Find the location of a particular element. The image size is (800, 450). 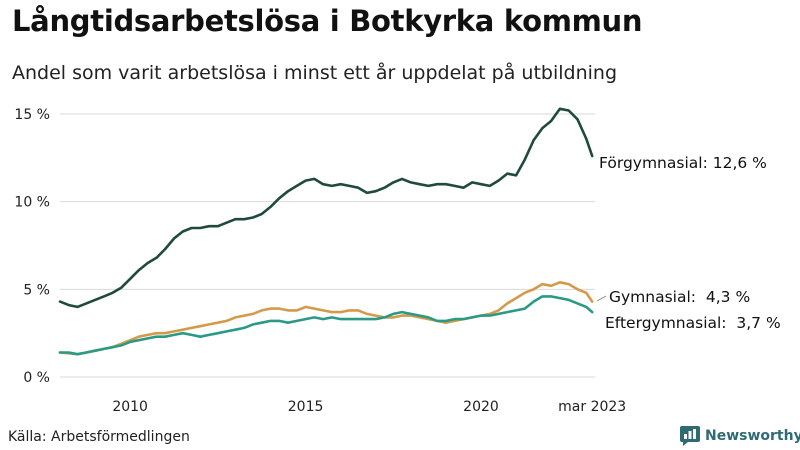

x-axis-ticks: 2010 2015 2020 mar 2023 is located at coordinates (369, 407).